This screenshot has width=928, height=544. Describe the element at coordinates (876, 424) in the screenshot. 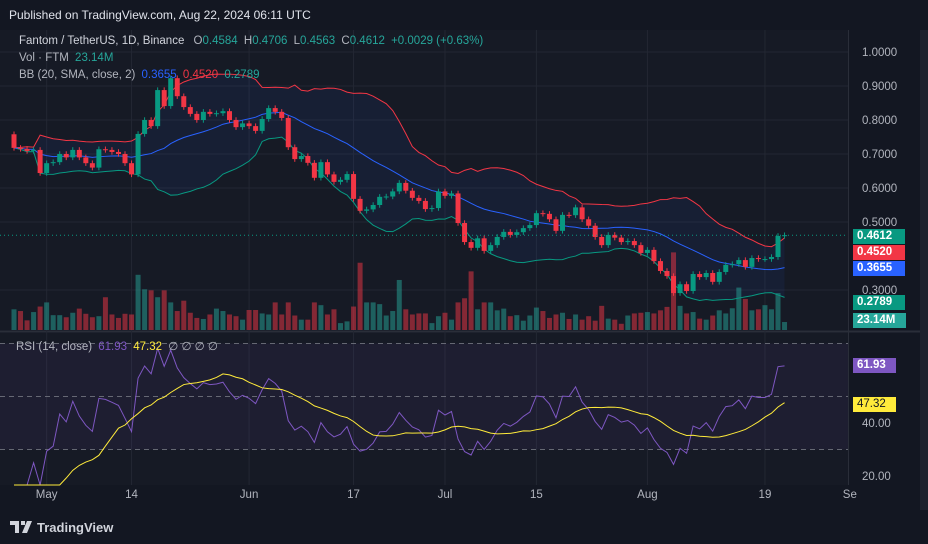

I see `rsi-tick-label: 40.00` at that location.